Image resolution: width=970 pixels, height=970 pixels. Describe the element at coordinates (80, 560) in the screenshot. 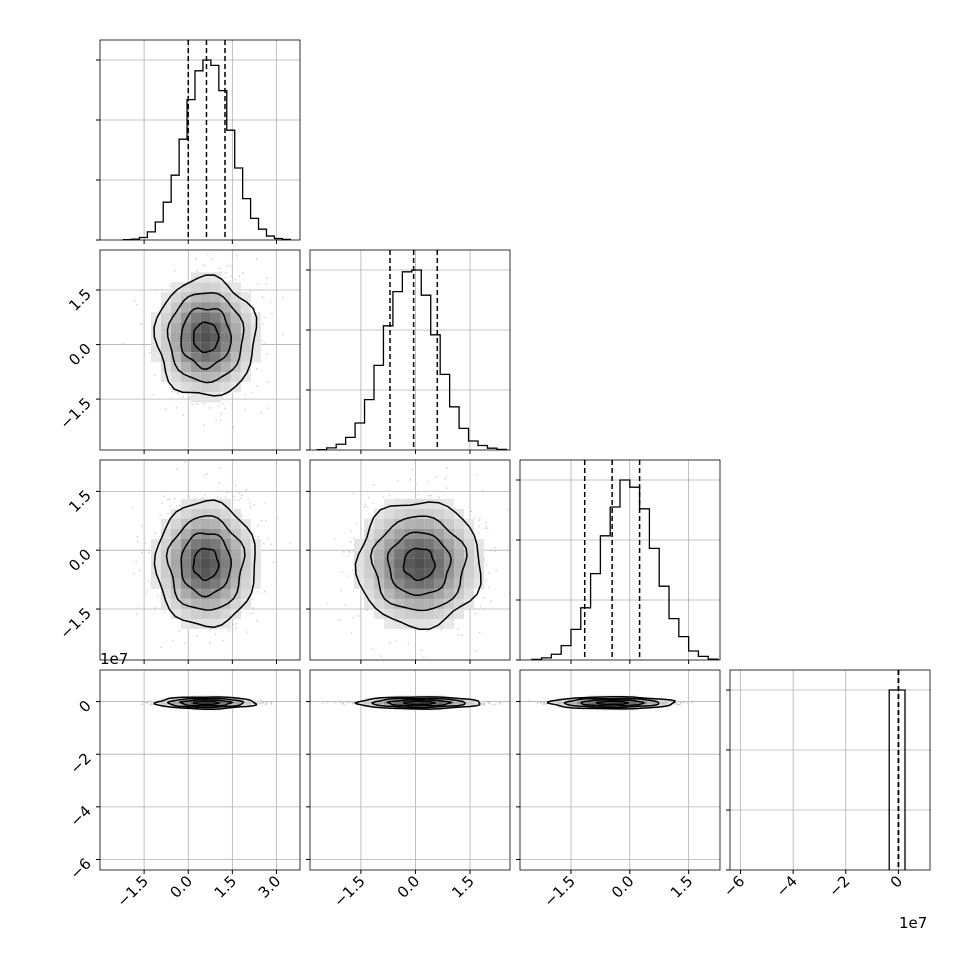

I see `y-tick-label: 0.0` at that location.